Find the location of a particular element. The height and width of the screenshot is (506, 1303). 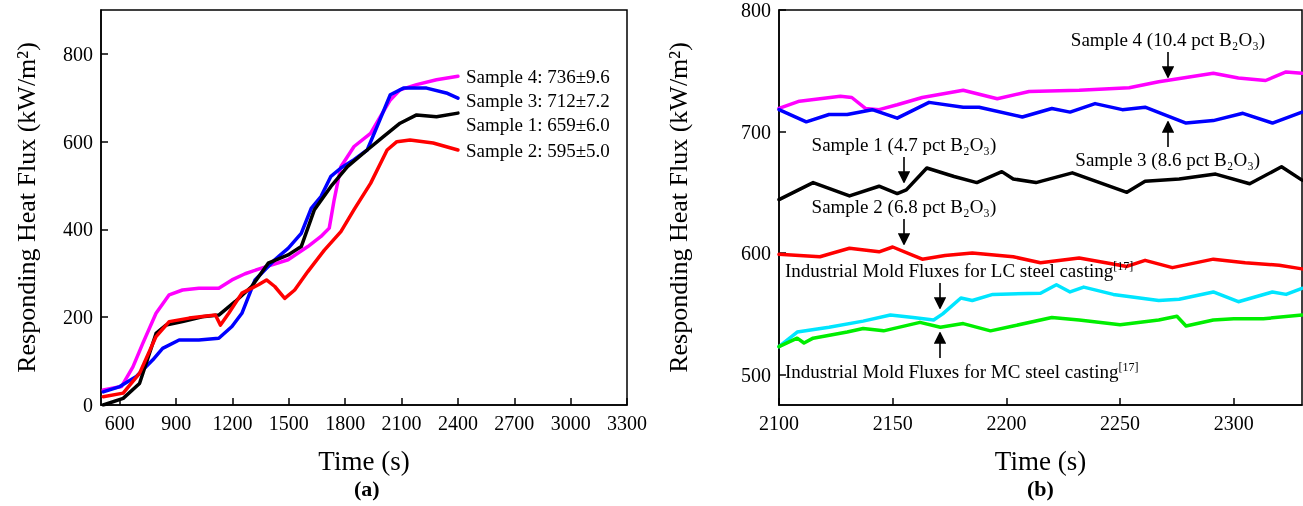

y-tick-label: 400 is located at coordinates (78, 229).